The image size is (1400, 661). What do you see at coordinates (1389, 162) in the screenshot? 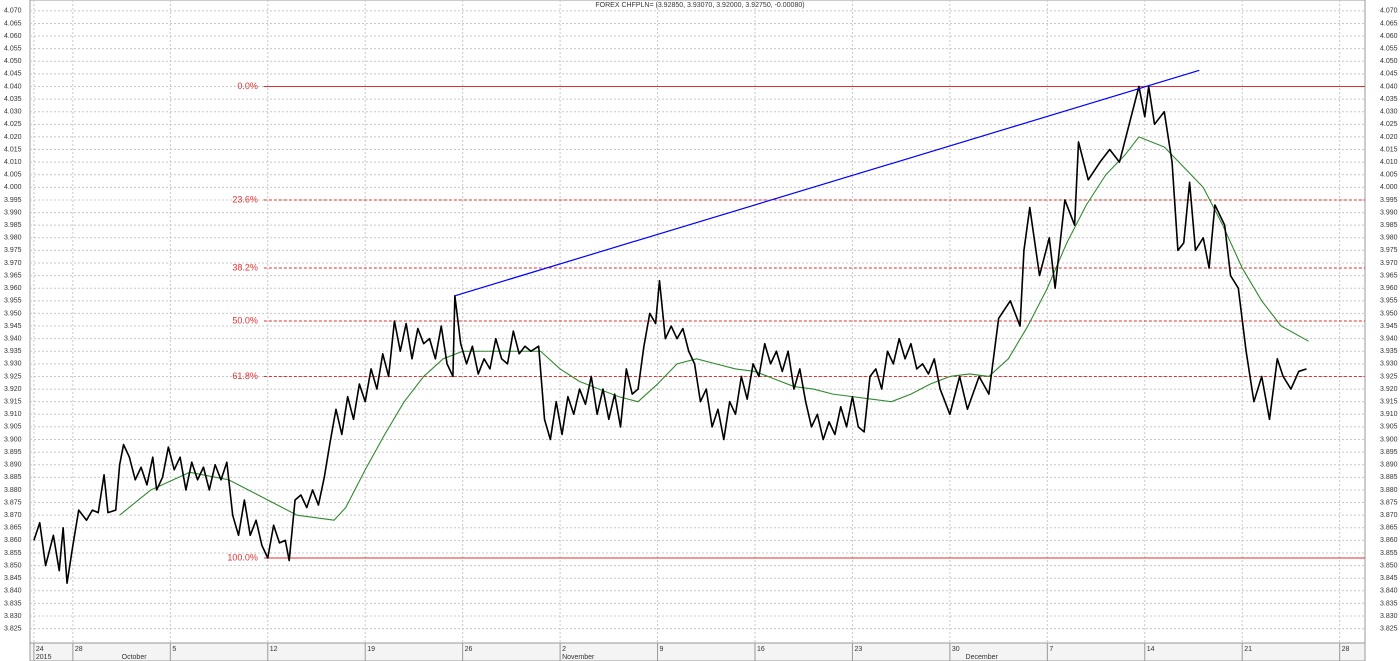
I see `y-tick-label-right: 4.010` at bounding box center [1389, 162].